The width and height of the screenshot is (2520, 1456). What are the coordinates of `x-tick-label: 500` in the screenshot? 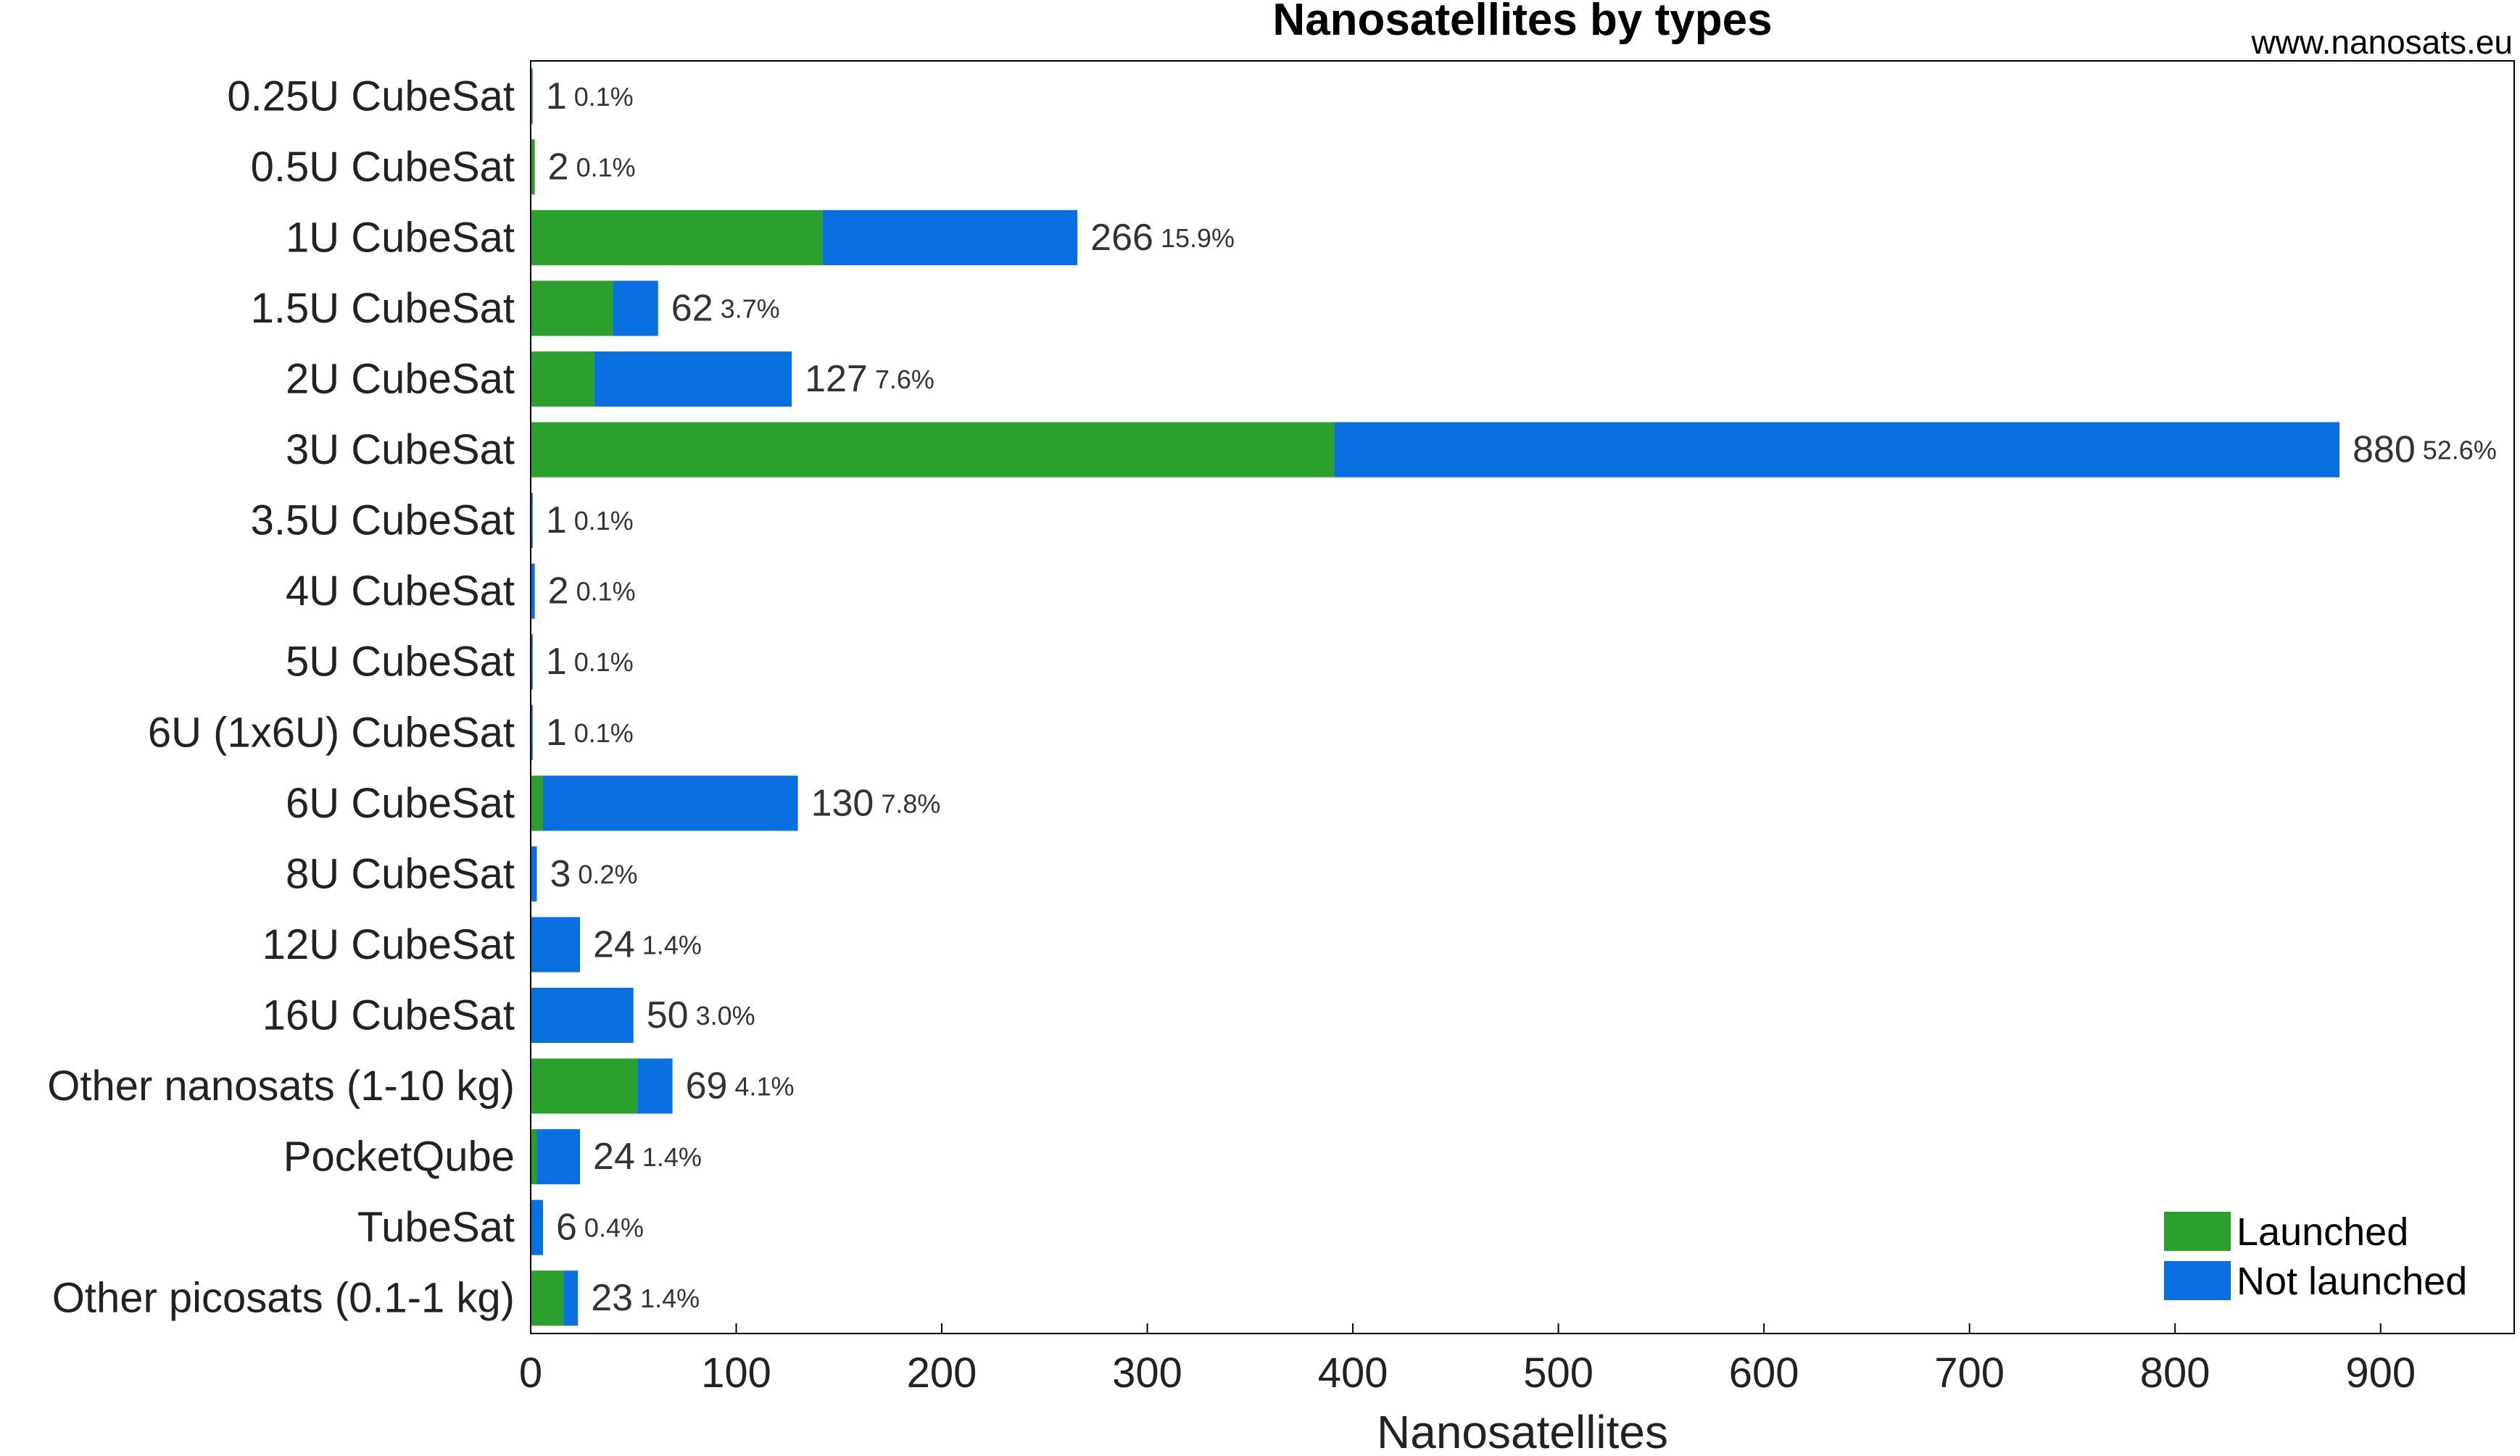 It's located at (1558, 1373).